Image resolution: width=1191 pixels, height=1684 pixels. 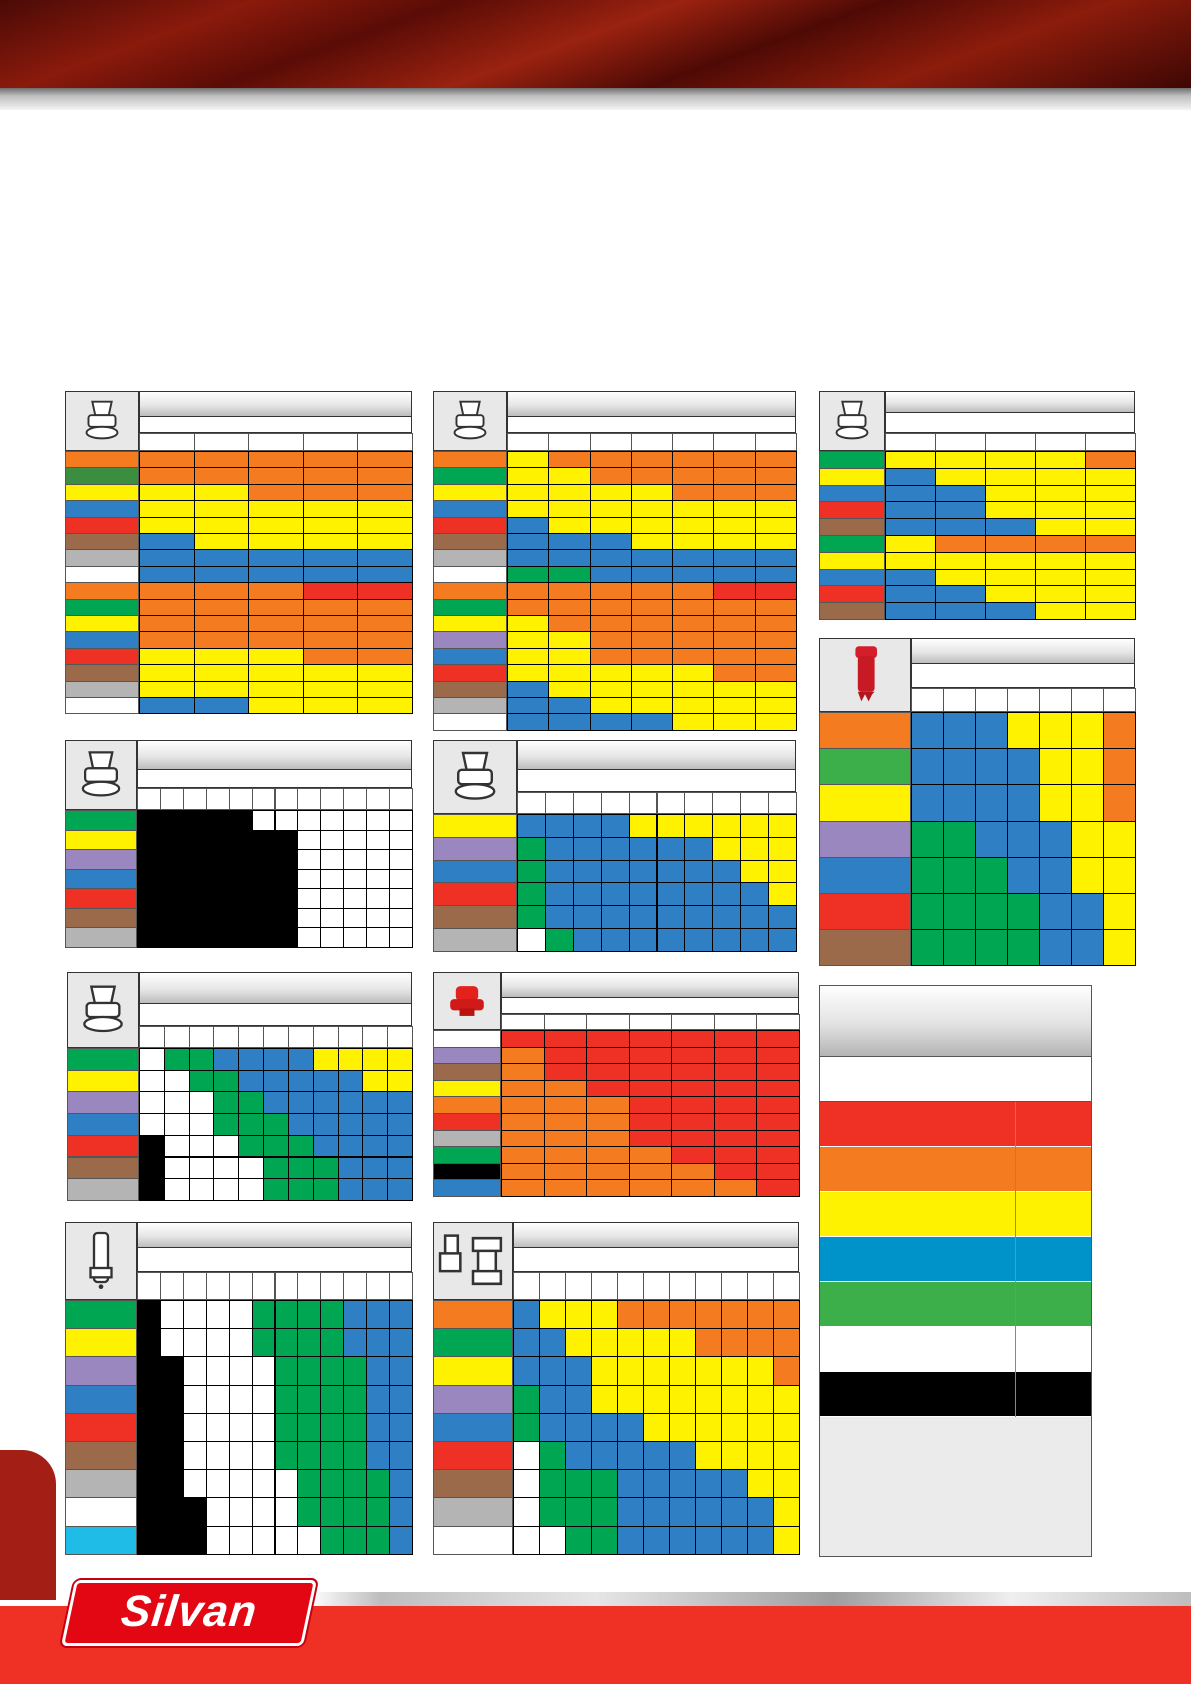 What do you see at coordinates (28, 1525) in the screenshot?
I see `page-corner-tab` at bounding box center [28, 1525].